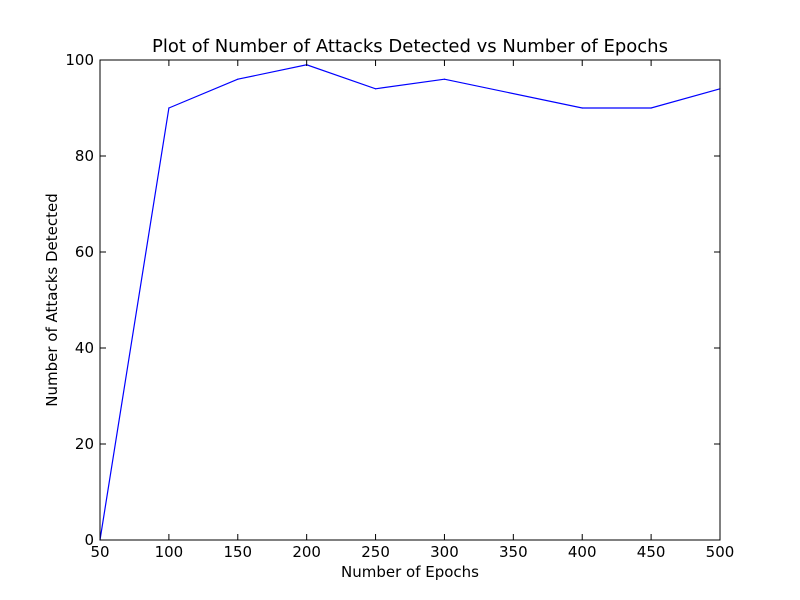 This screenshot has width=800, height=600. What do you see at coordinates (99, 552) in the screenshot?
I see `x-tick-label: 50` at bounding box center [99, 552].